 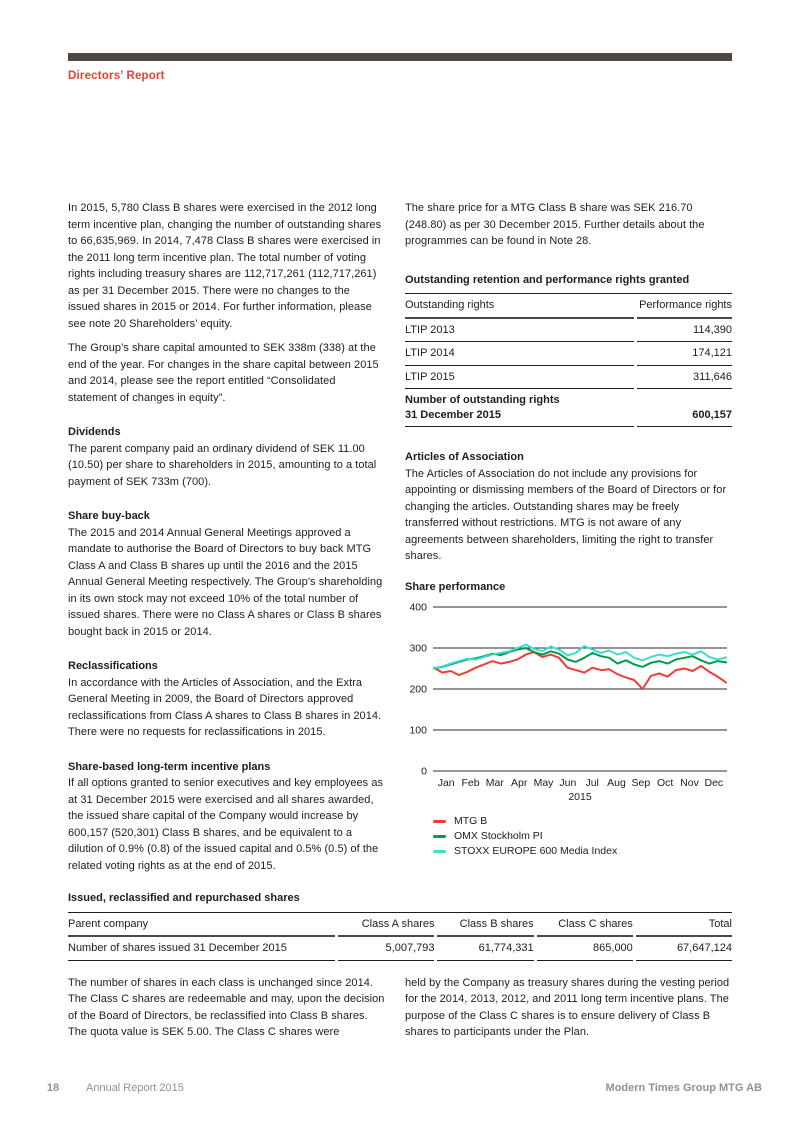 What do you see at coordinates (684, 330) in the screenshot?
I see `rights-row-value: 114,390` at bounding box center [684, 330].